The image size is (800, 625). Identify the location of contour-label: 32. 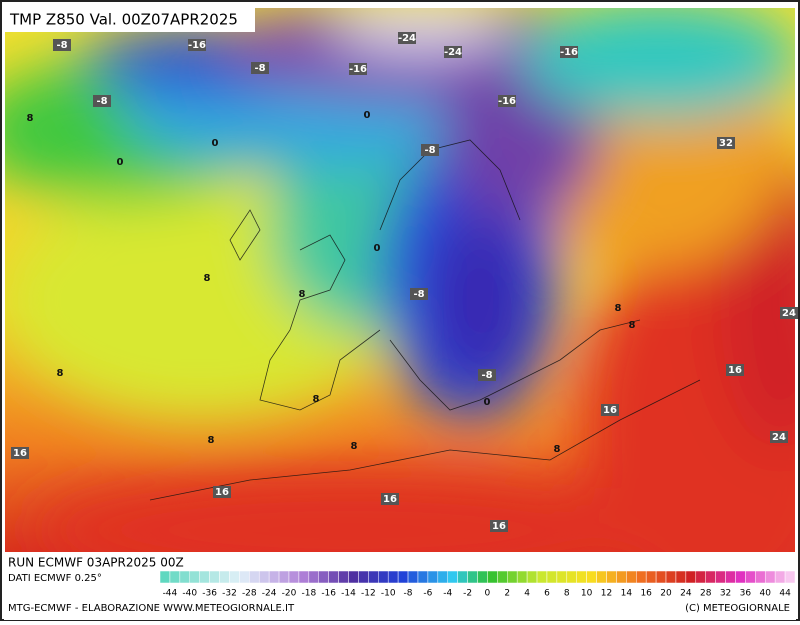
(726, 143).